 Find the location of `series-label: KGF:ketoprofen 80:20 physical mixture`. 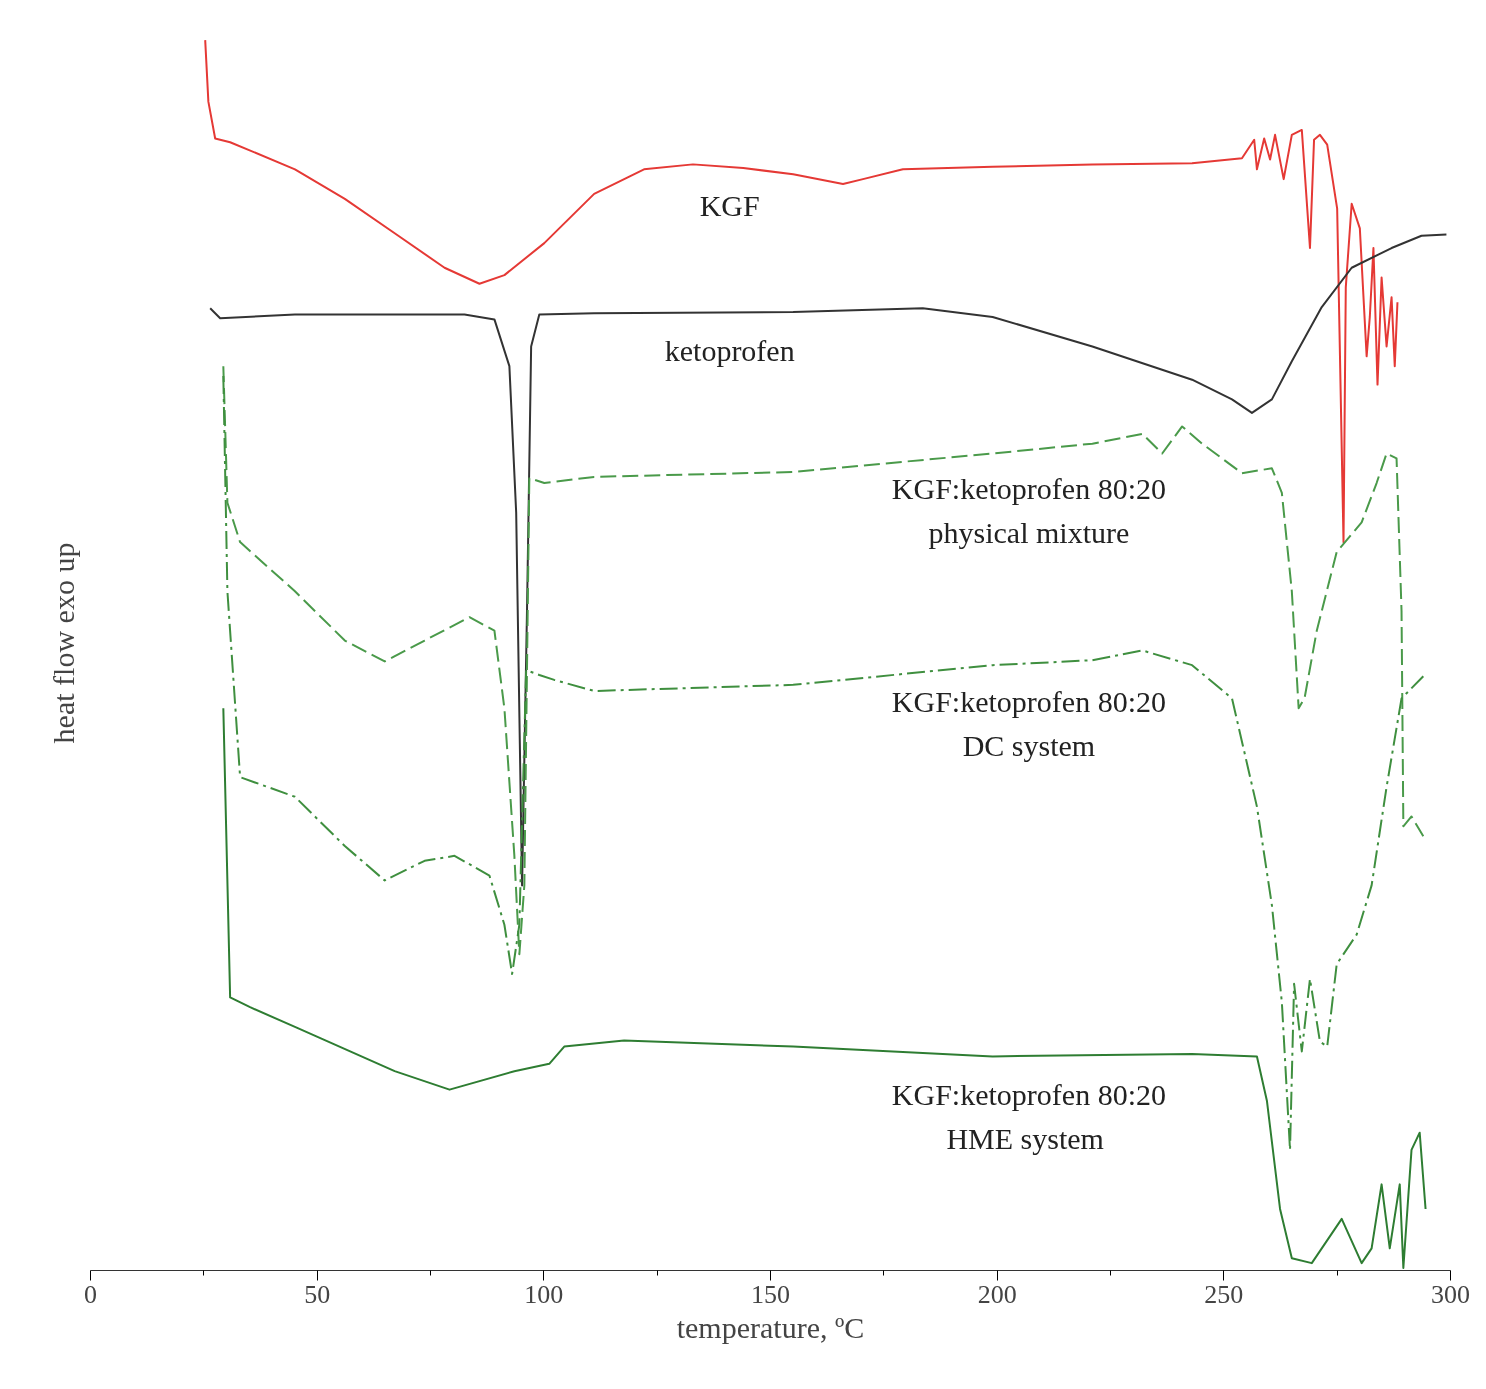

series-label: KGF:ketoprofen 80:20 physical mixture is located at coordinates (1028, 510).